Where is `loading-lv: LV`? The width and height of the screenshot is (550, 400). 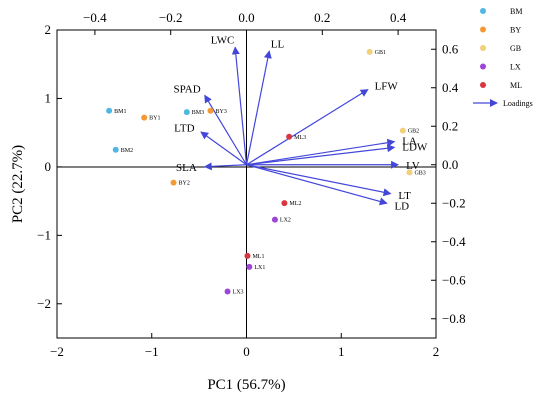
loading-lv: LV is located at coordinates (333, 166).